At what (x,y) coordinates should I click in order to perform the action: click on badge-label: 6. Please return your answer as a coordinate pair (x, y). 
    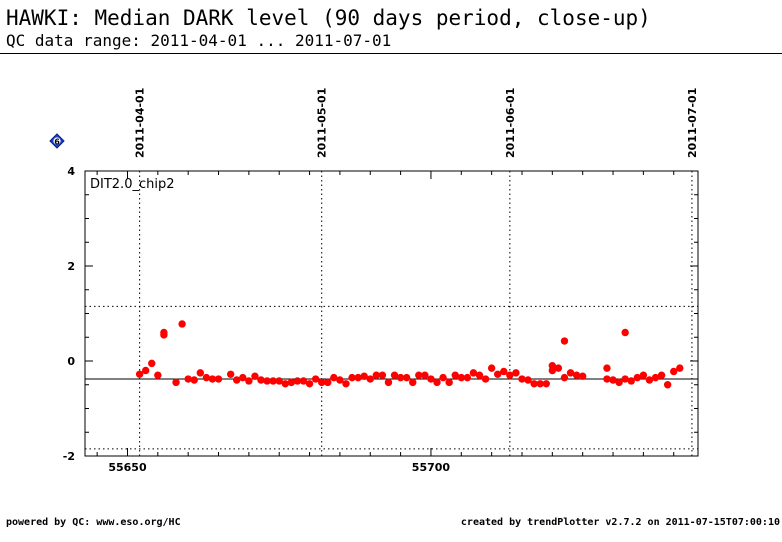
    Looking at the image, I should click on (57, 142).